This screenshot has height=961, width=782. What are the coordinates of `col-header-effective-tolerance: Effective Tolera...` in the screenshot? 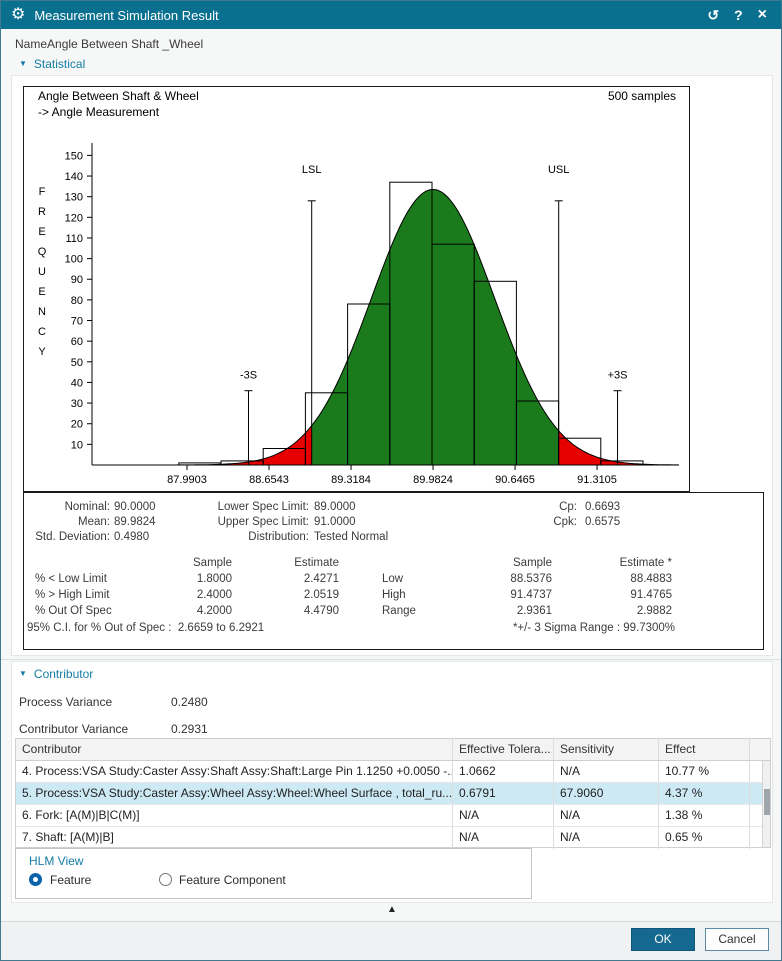 It's located at (503, 749).